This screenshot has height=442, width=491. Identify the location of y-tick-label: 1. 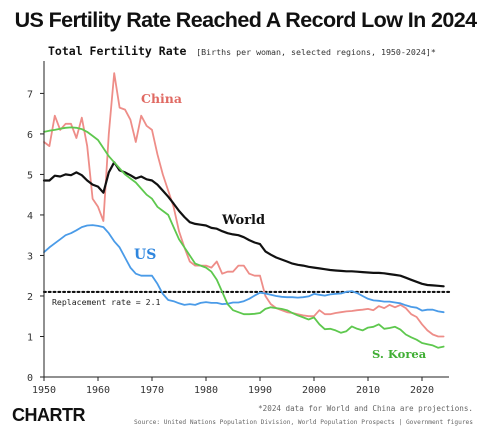
(30, 337).